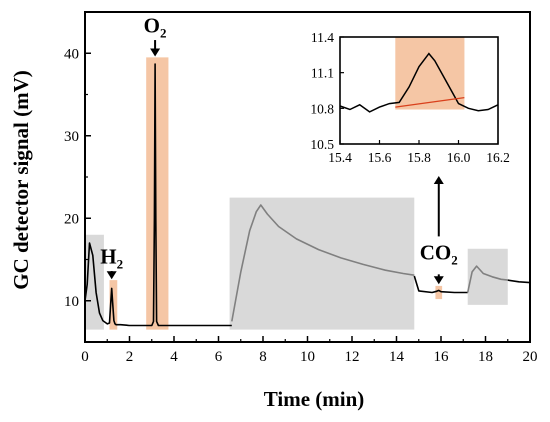 This screenshot has width=550, height=422. What do you see at coordinates (397, 357) in the screenshot?
I see `x-tick-label-7: 14` at bounding box center [397, 357].